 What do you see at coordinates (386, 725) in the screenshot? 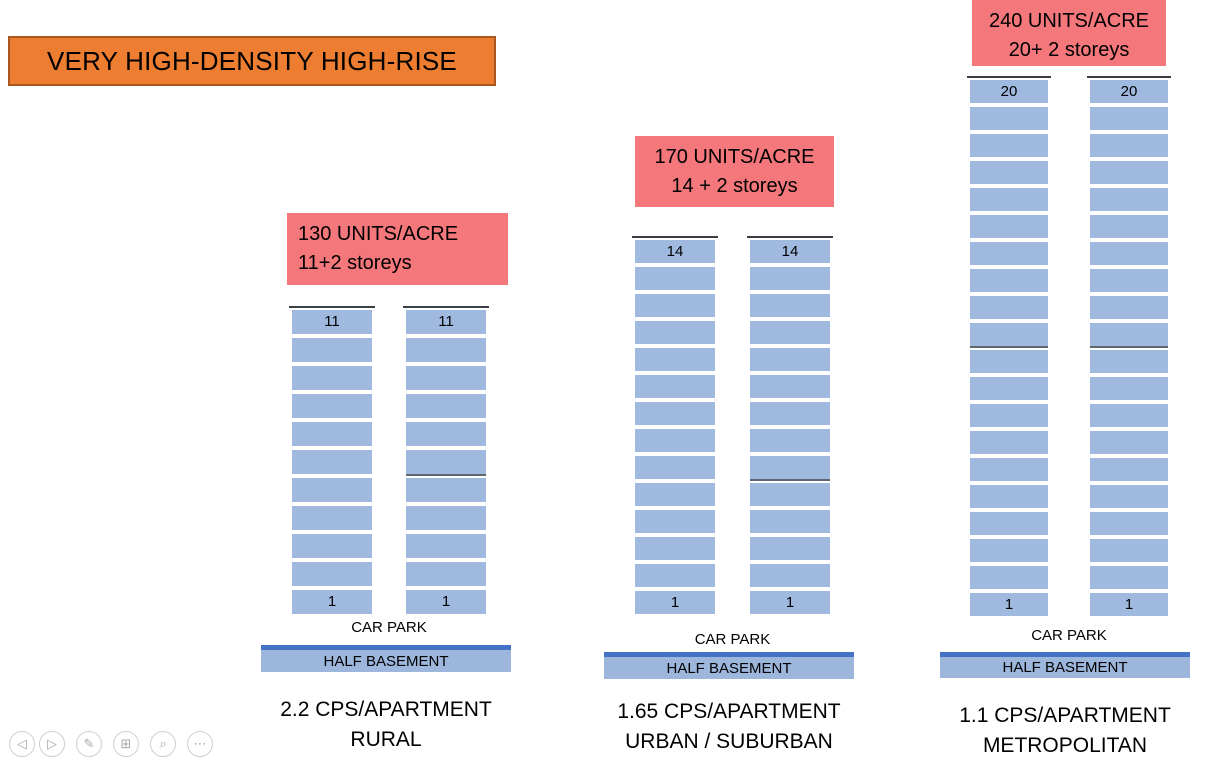
I see `caption: 2.2 CPS/APARTMENT RURAL` at bounding box center [386, 725].